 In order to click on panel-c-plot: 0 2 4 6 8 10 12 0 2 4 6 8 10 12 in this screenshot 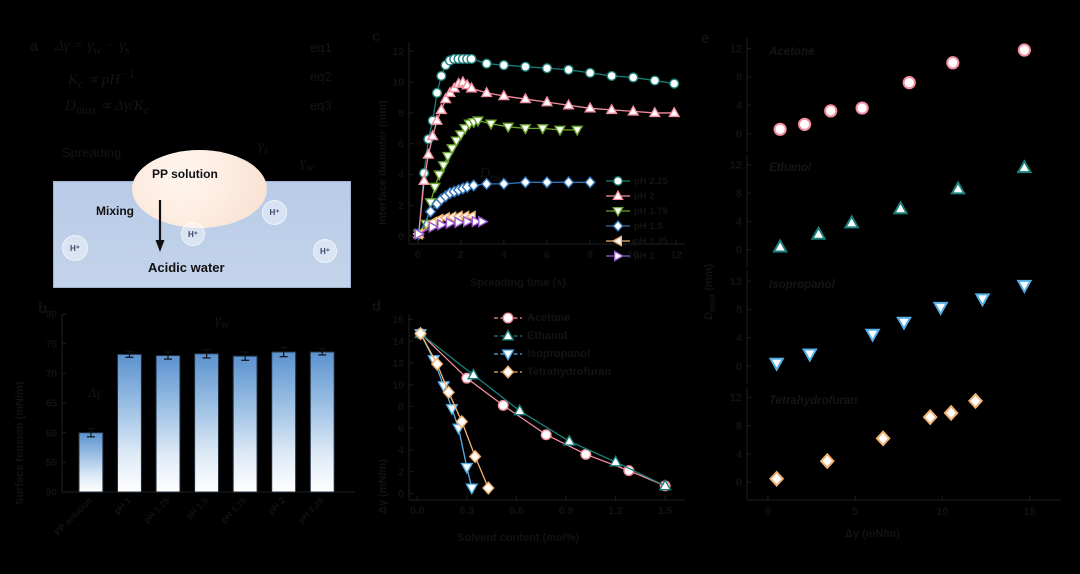, I will do `click(538, 151)`.